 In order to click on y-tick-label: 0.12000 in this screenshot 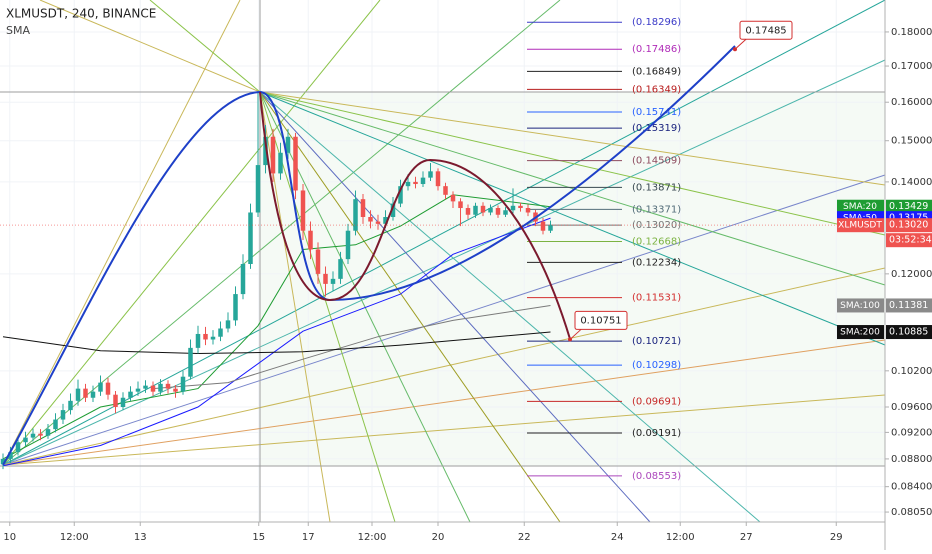, I will do `click(911, 274)`.